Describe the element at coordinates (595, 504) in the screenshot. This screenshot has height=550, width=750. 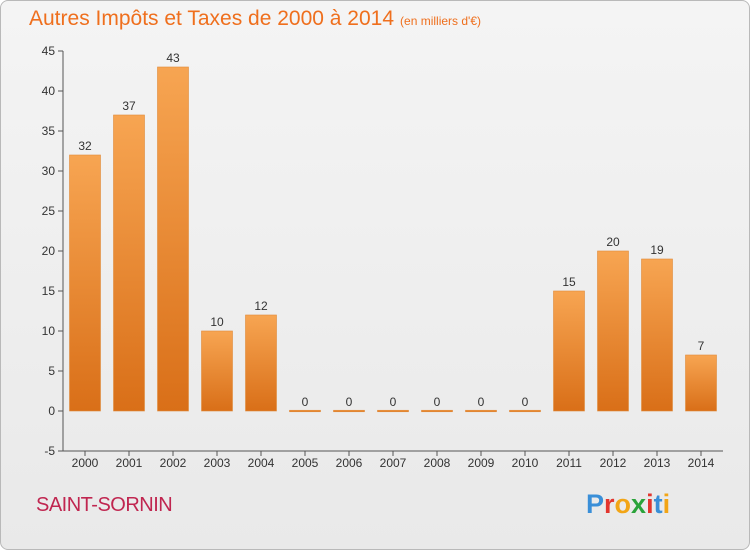
I see `logo-letter: P` at that location.